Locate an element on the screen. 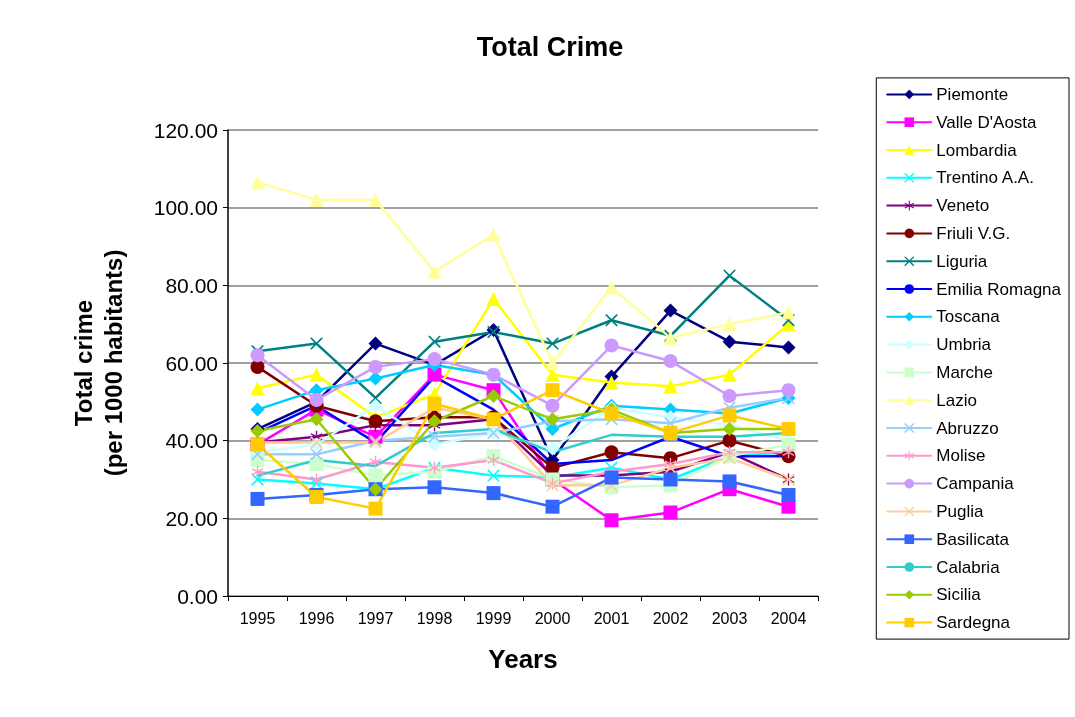 This screenshot has width=1075, height=717. legend-label: Friuli V.G. is located at coordinates (973, 233).